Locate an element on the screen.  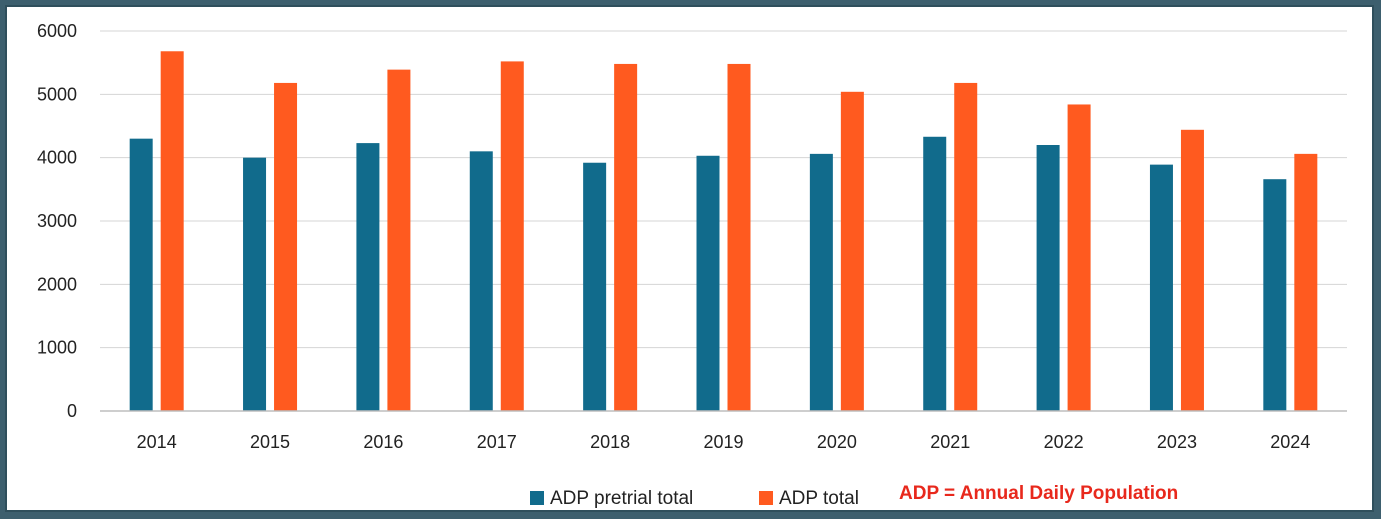
y-tick-label-2000: 2000 is located at coordinates (57, 284).